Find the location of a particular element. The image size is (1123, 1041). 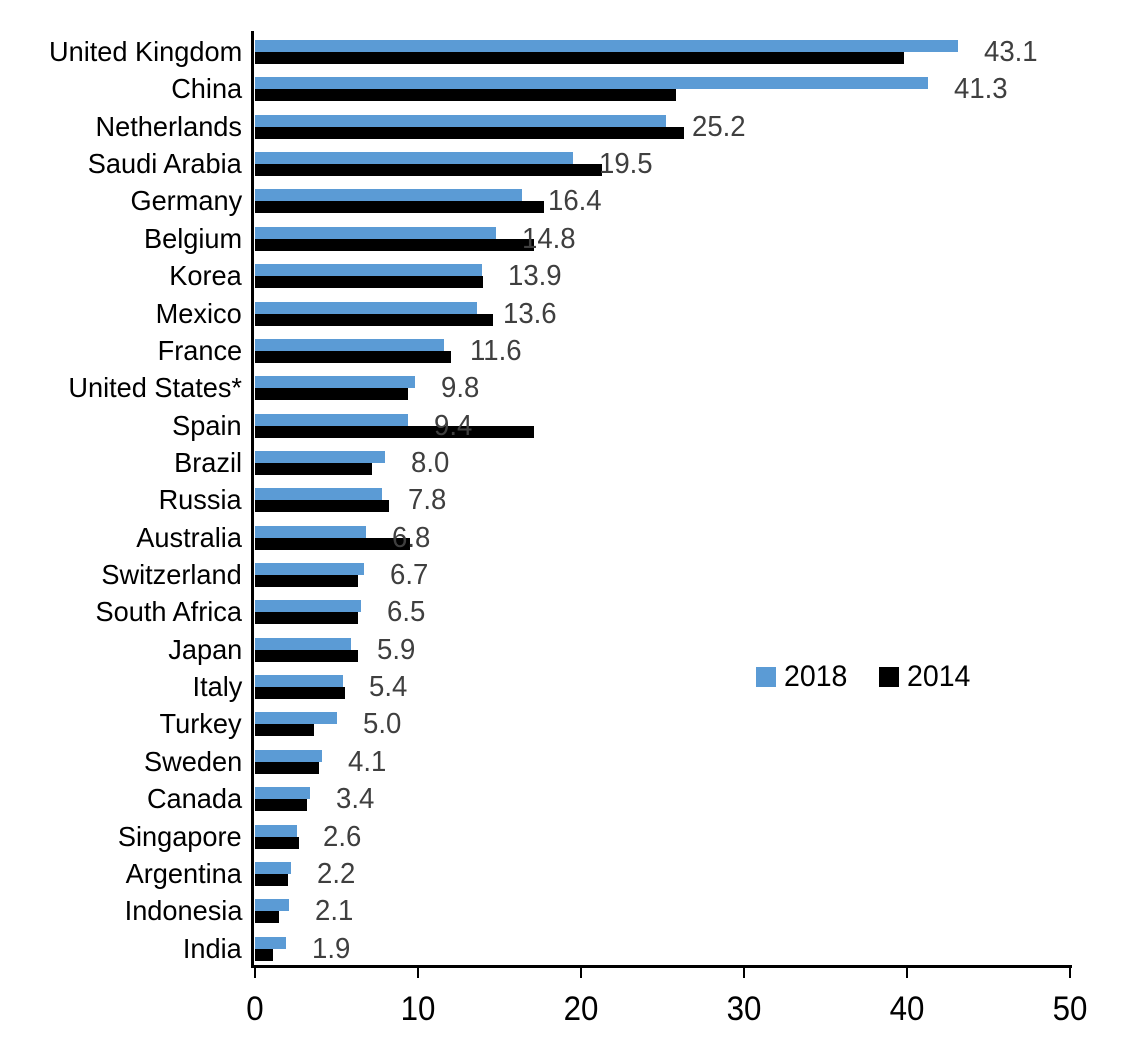

category-label: South Africa is located at coordinates (168, 612).